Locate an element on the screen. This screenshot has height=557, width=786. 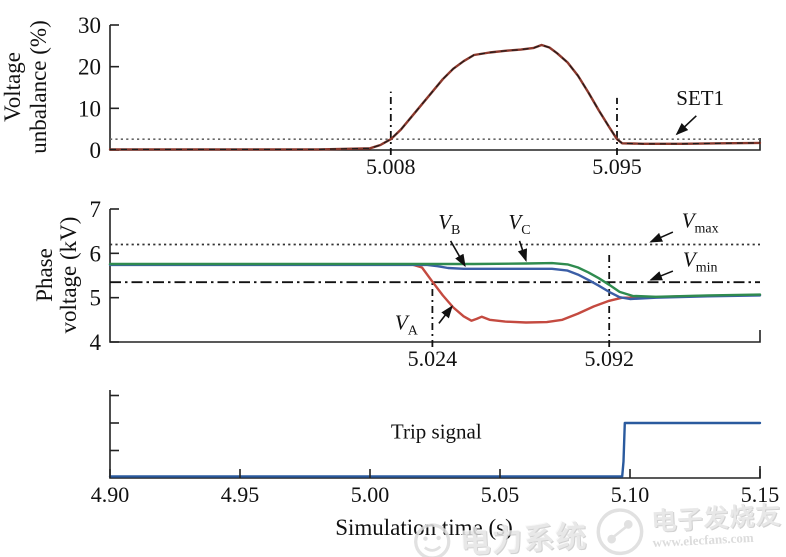
xaxis-tick-label: 4.90 is located at coordinates (110, 494).